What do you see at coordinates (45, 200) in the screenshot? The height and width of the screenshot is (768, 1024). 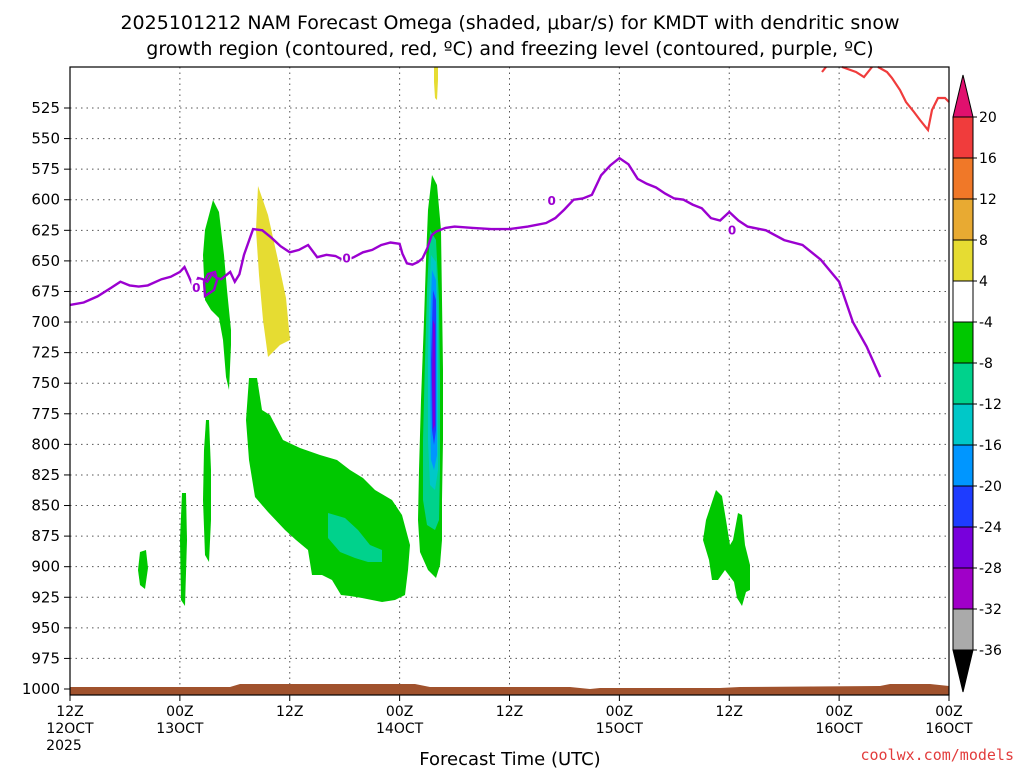 I see `y-tick-label: 600` at bounding box center [45, 200].